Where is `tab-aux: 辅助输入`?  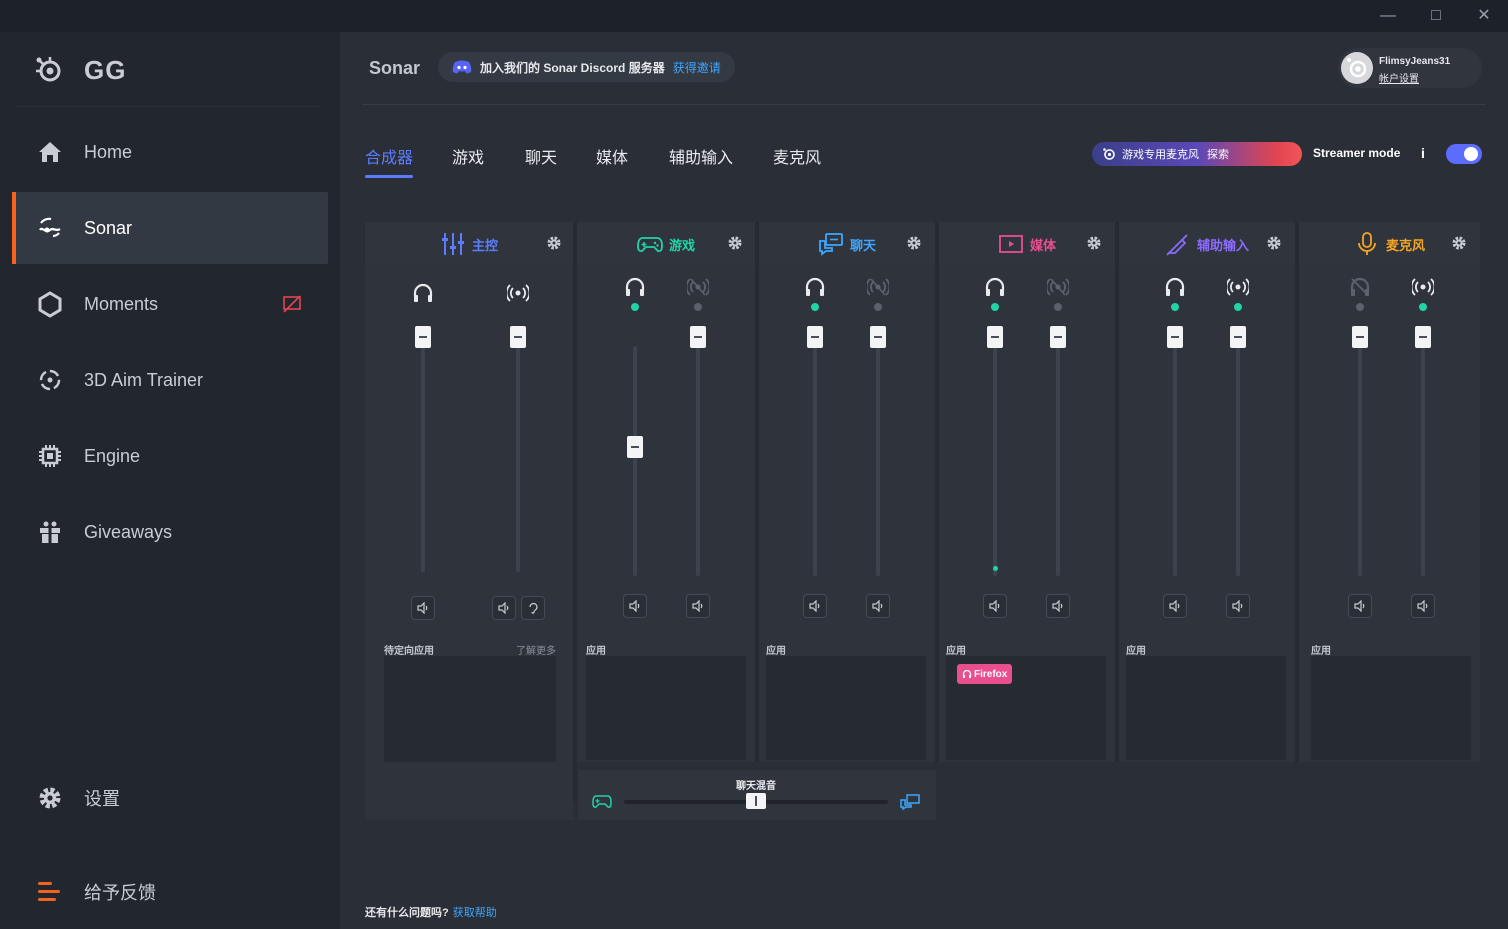
tab-aux: 辅助输入 is located at coordinates (701, 158).